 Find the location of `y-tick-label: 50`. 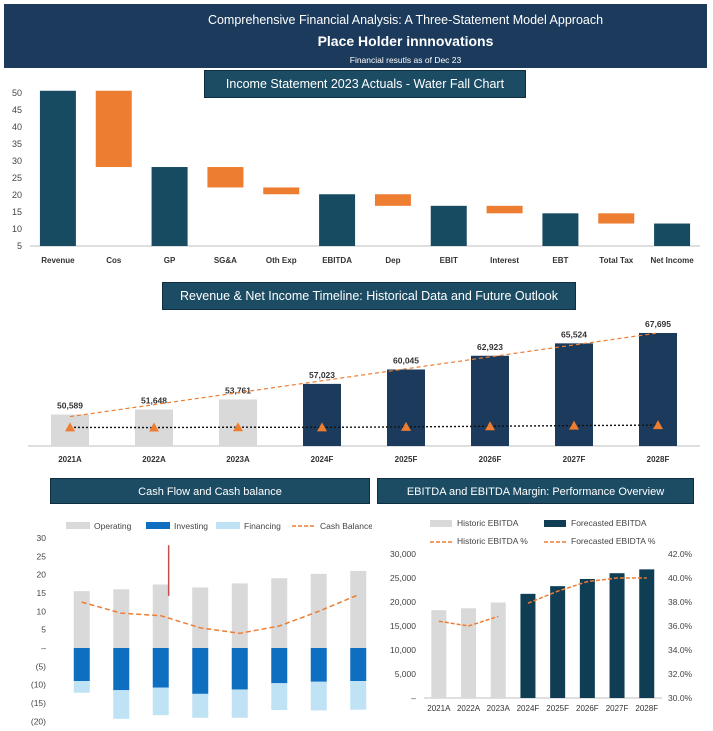

y-tick-label: 50 is located at coordinates (17, 93).